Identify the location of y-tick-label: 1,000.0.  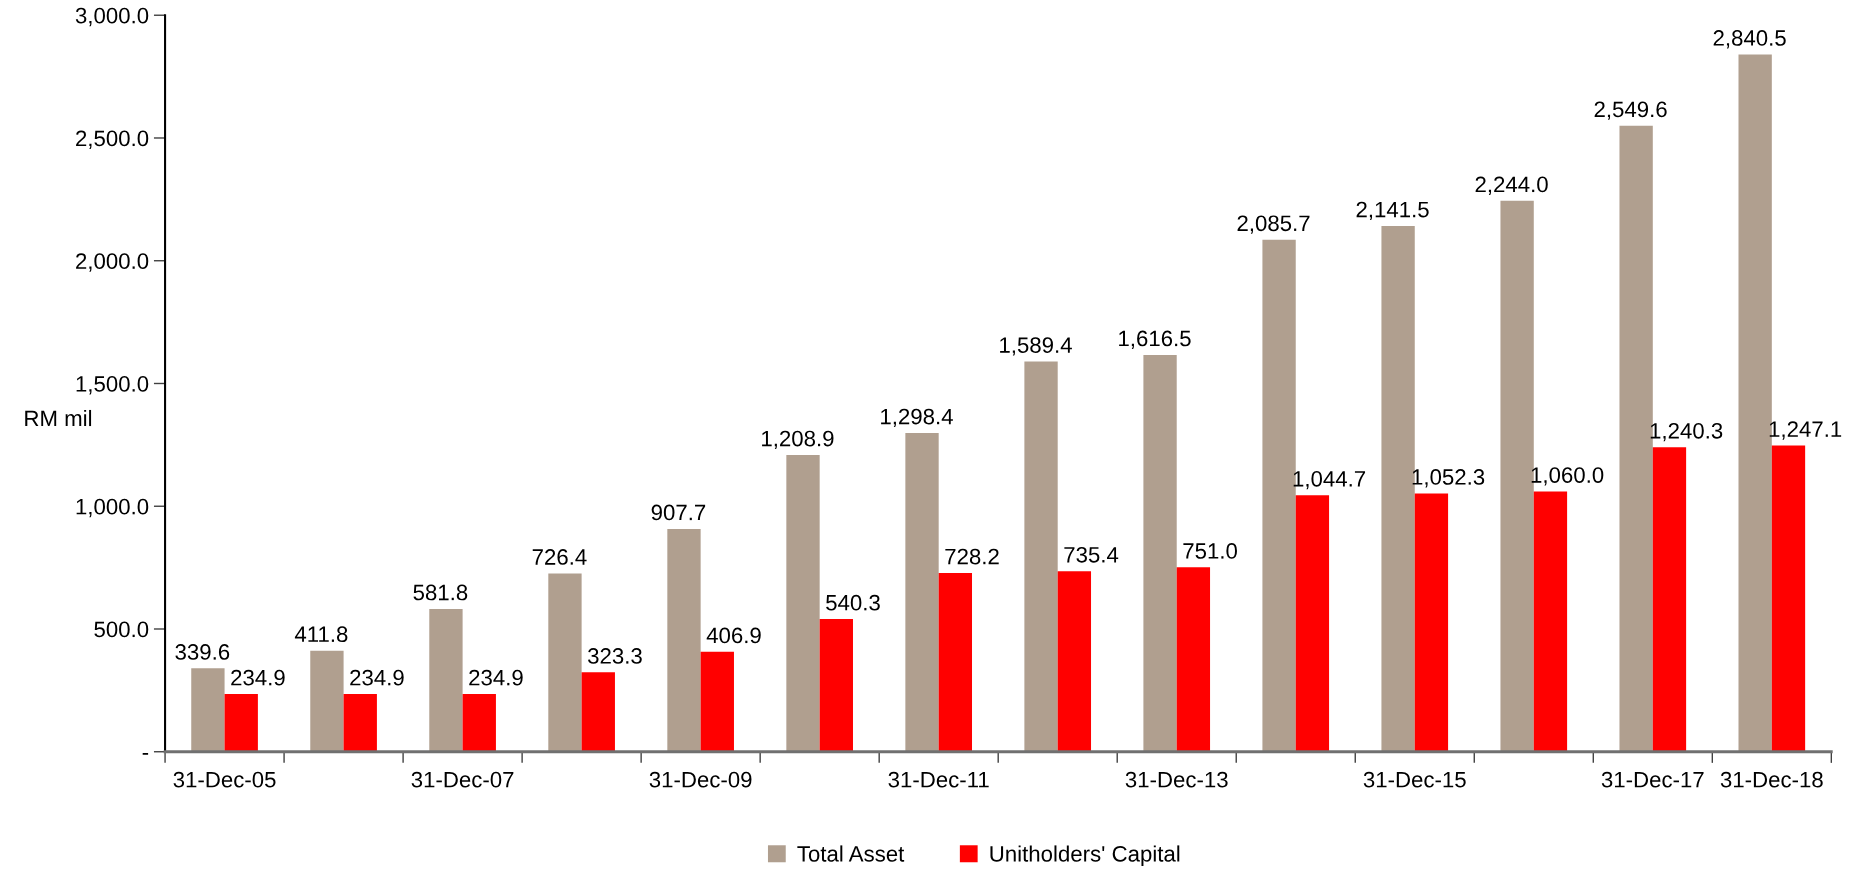
(112, 508).